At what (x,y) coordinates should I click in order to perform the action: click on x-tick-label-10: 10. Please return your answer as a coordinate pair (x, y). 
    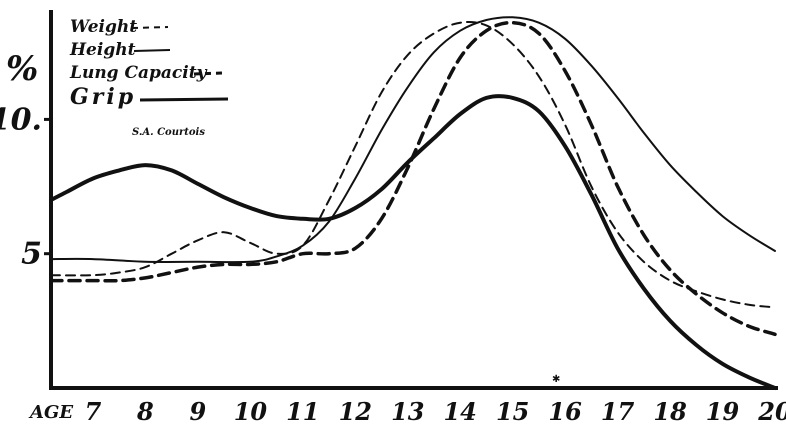
    Looking at the image, I should click on (251, 411).